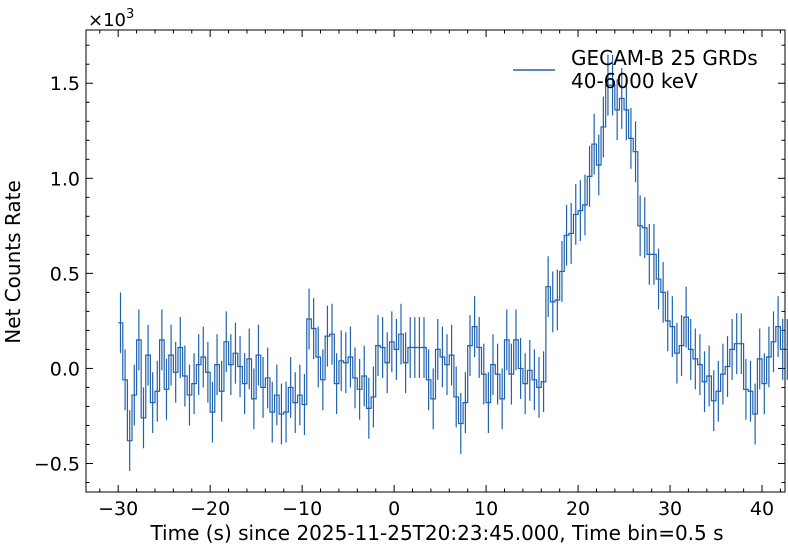 This screenshot has height=547, width=788. What do you see at coordinates (13, 262) in the screenshot?
I see `y-axis-label: Net Counts Rate` at bounding box center [13, 262].